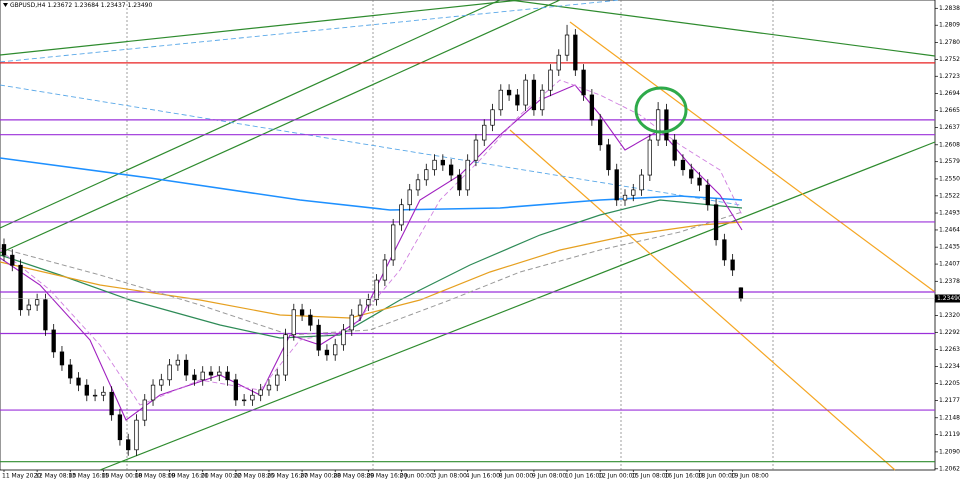 Image resolution: width=960 pixels, height=482 pixels. I want to click on y-tick-label: 1.27805, so click(949, 42).